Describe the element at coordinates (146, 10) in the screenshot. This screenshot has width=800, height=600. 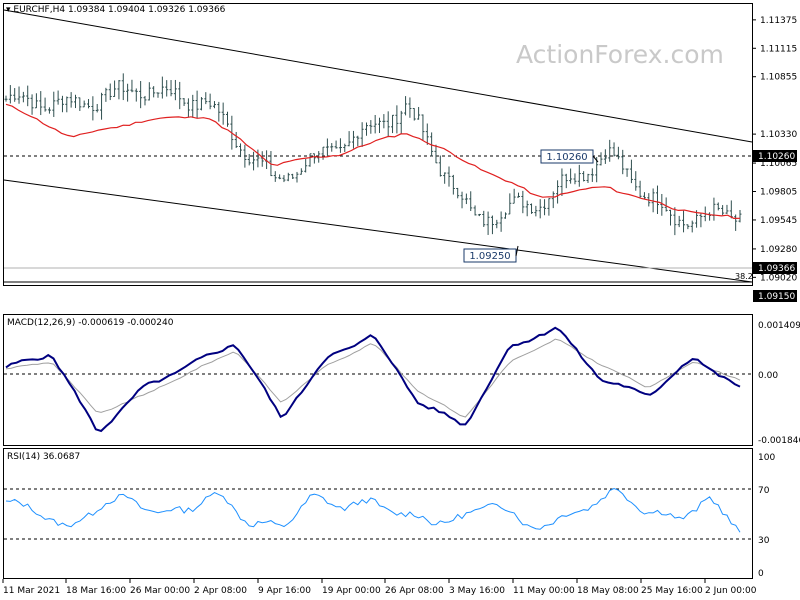
I see `ohlc-label: 1.09384 1.09404 1.09326 1.09366` at that location.